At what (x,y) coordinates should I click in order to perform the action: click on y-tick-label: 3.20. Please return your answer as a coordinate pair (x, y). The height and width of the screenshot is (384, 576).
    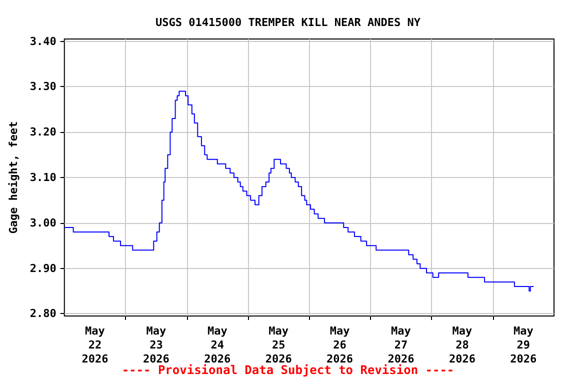
    Looking at the image, I should click on (43, 132).